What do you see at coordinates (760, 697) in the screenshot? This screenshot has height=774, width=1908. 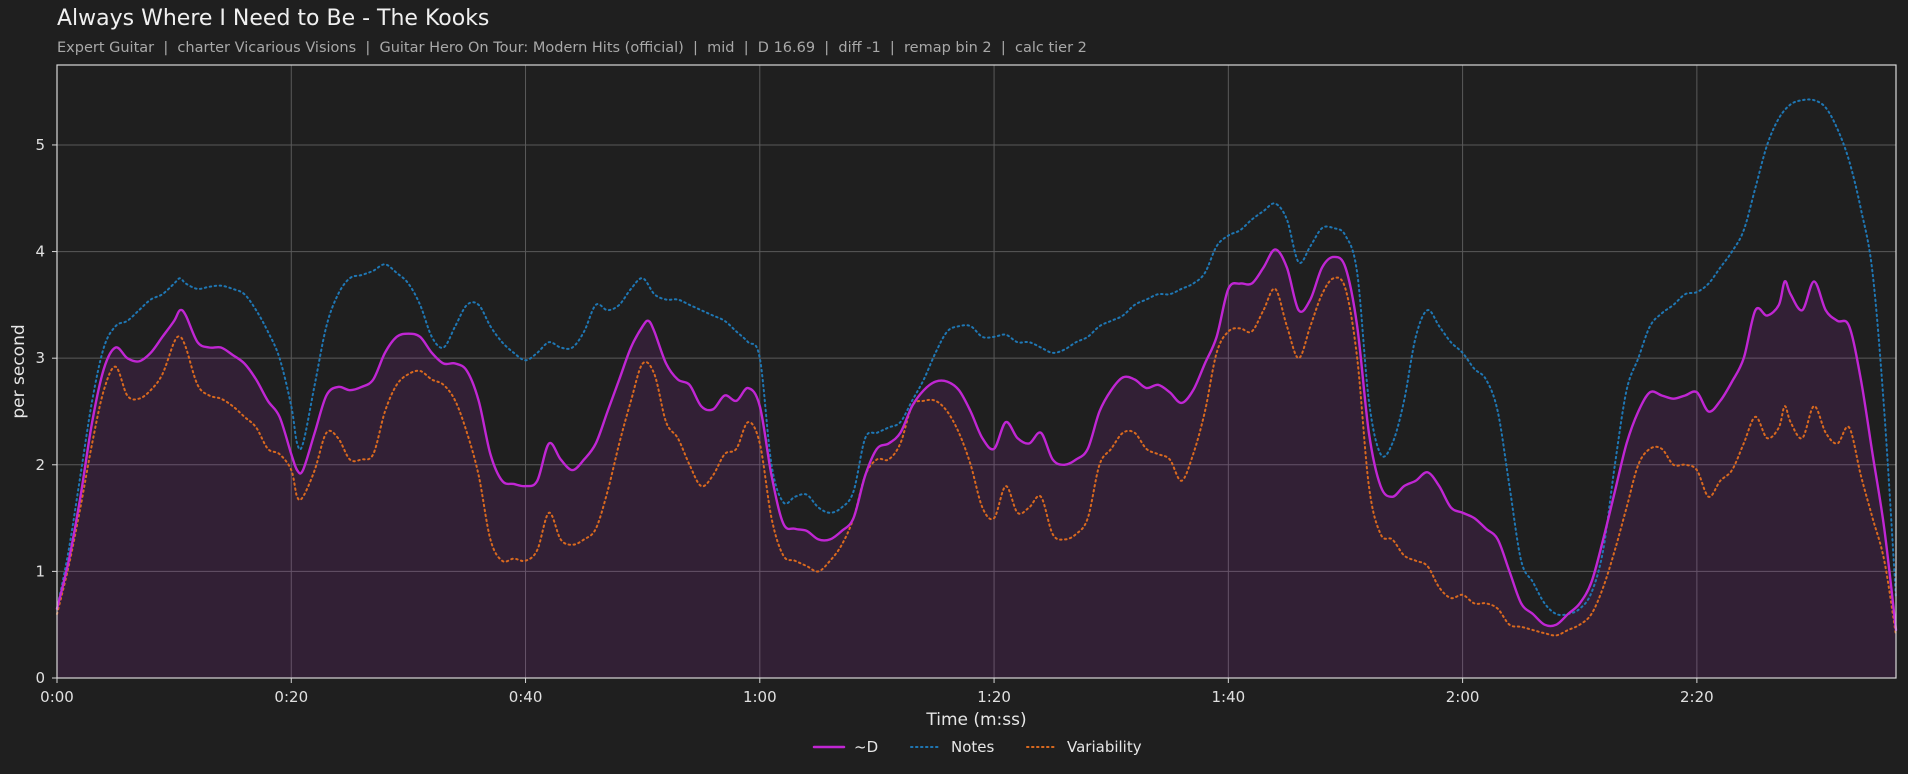 I see `x-tick-label: 1:00` at bounding box center [760, 697].